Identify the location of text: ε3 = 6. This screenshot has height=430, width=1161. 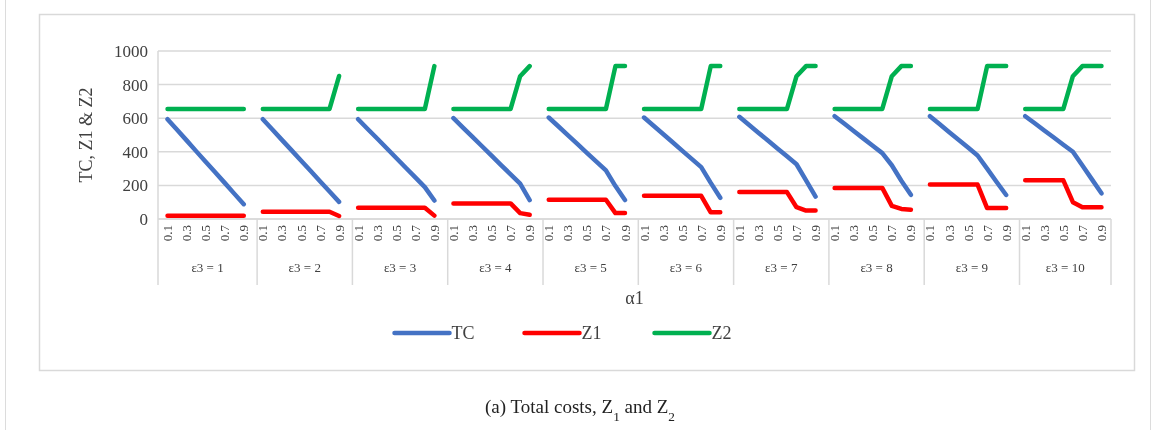
(686, 267).